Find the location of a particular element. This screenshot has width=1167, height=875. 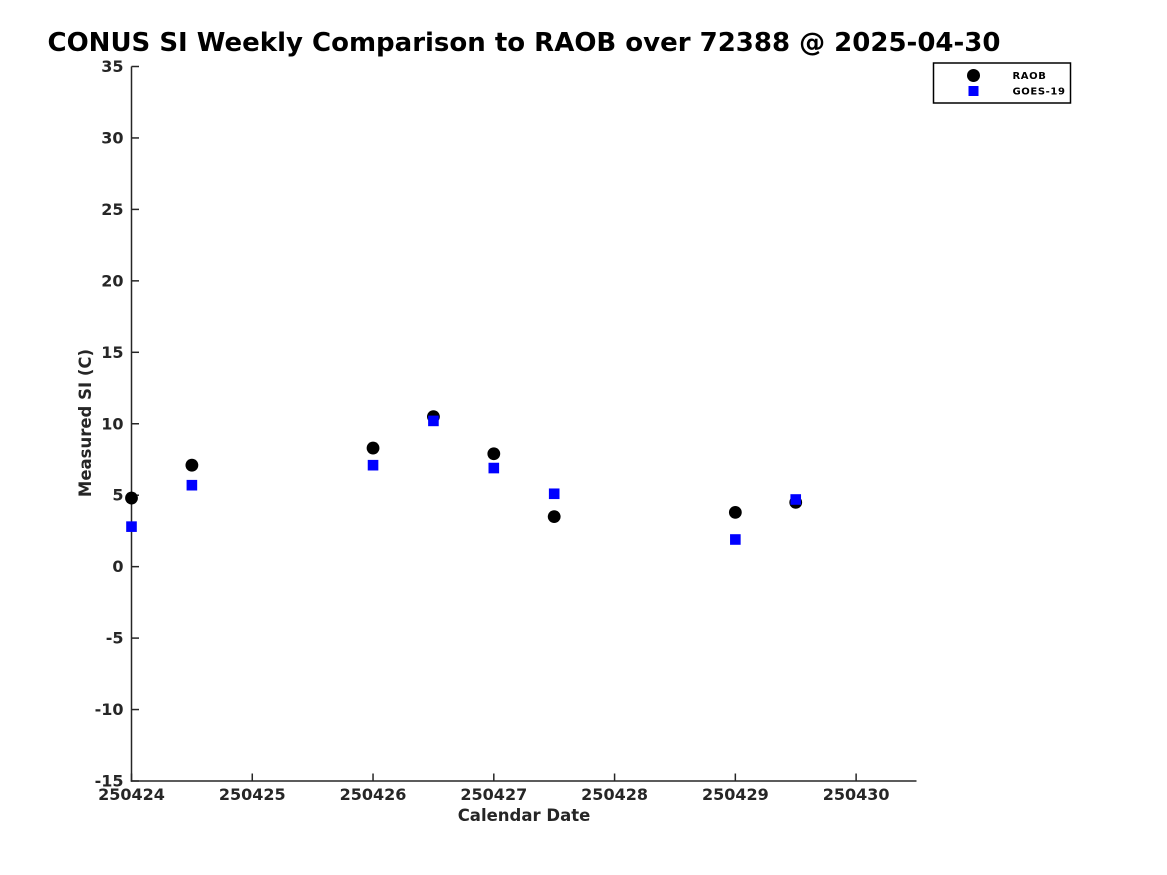

y-tick-label: 0 is located at coordinates (117, 566).